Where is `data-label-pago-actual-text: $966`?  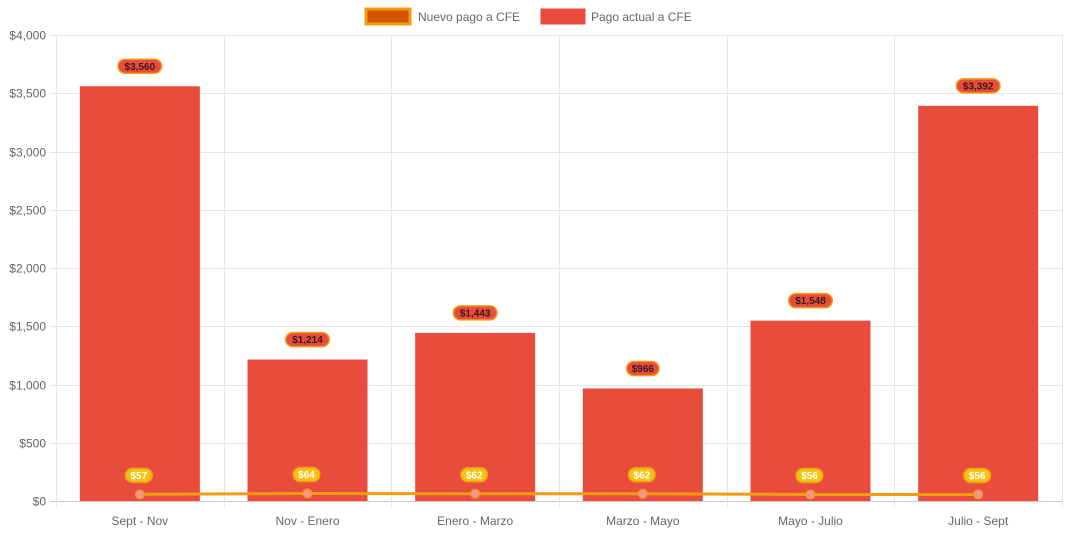
data-label-pago-actual-text: $966 is located at coordinates (643, 369).